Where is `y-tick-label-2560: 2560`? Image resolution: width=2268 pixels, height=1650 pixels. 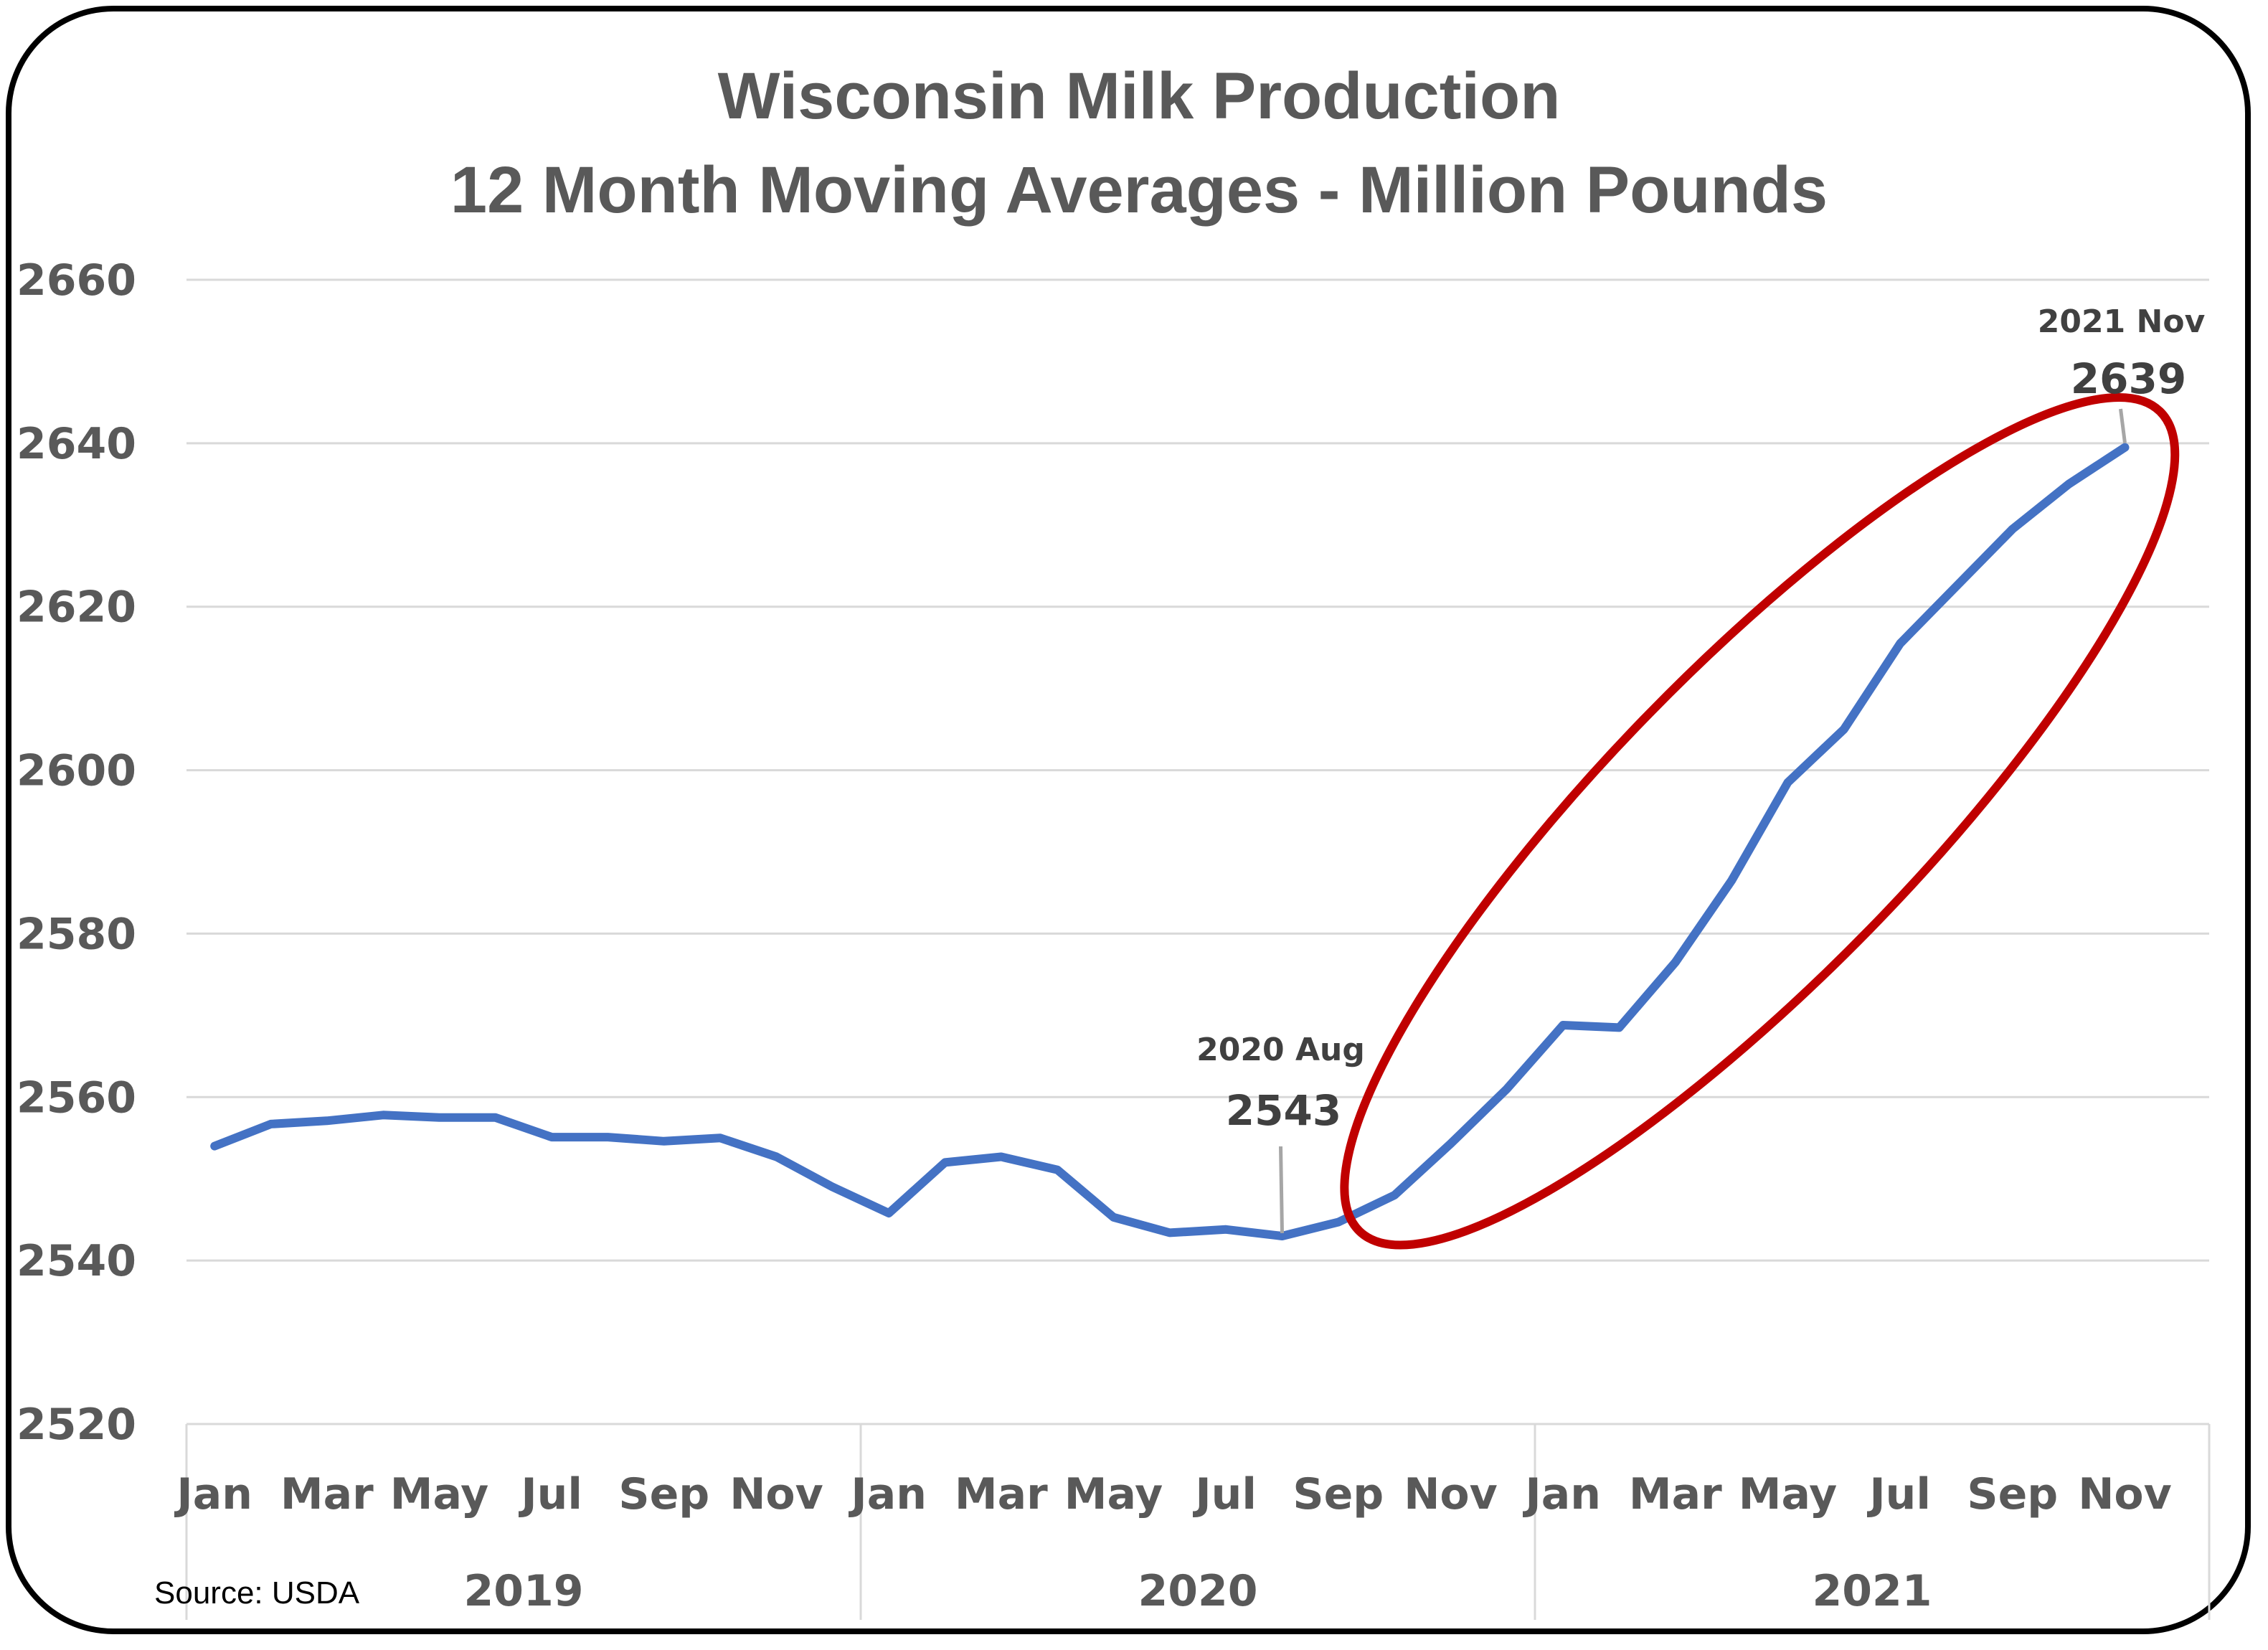 y-tick-label-2560: 2560 is located at coordinates (76, 1097).